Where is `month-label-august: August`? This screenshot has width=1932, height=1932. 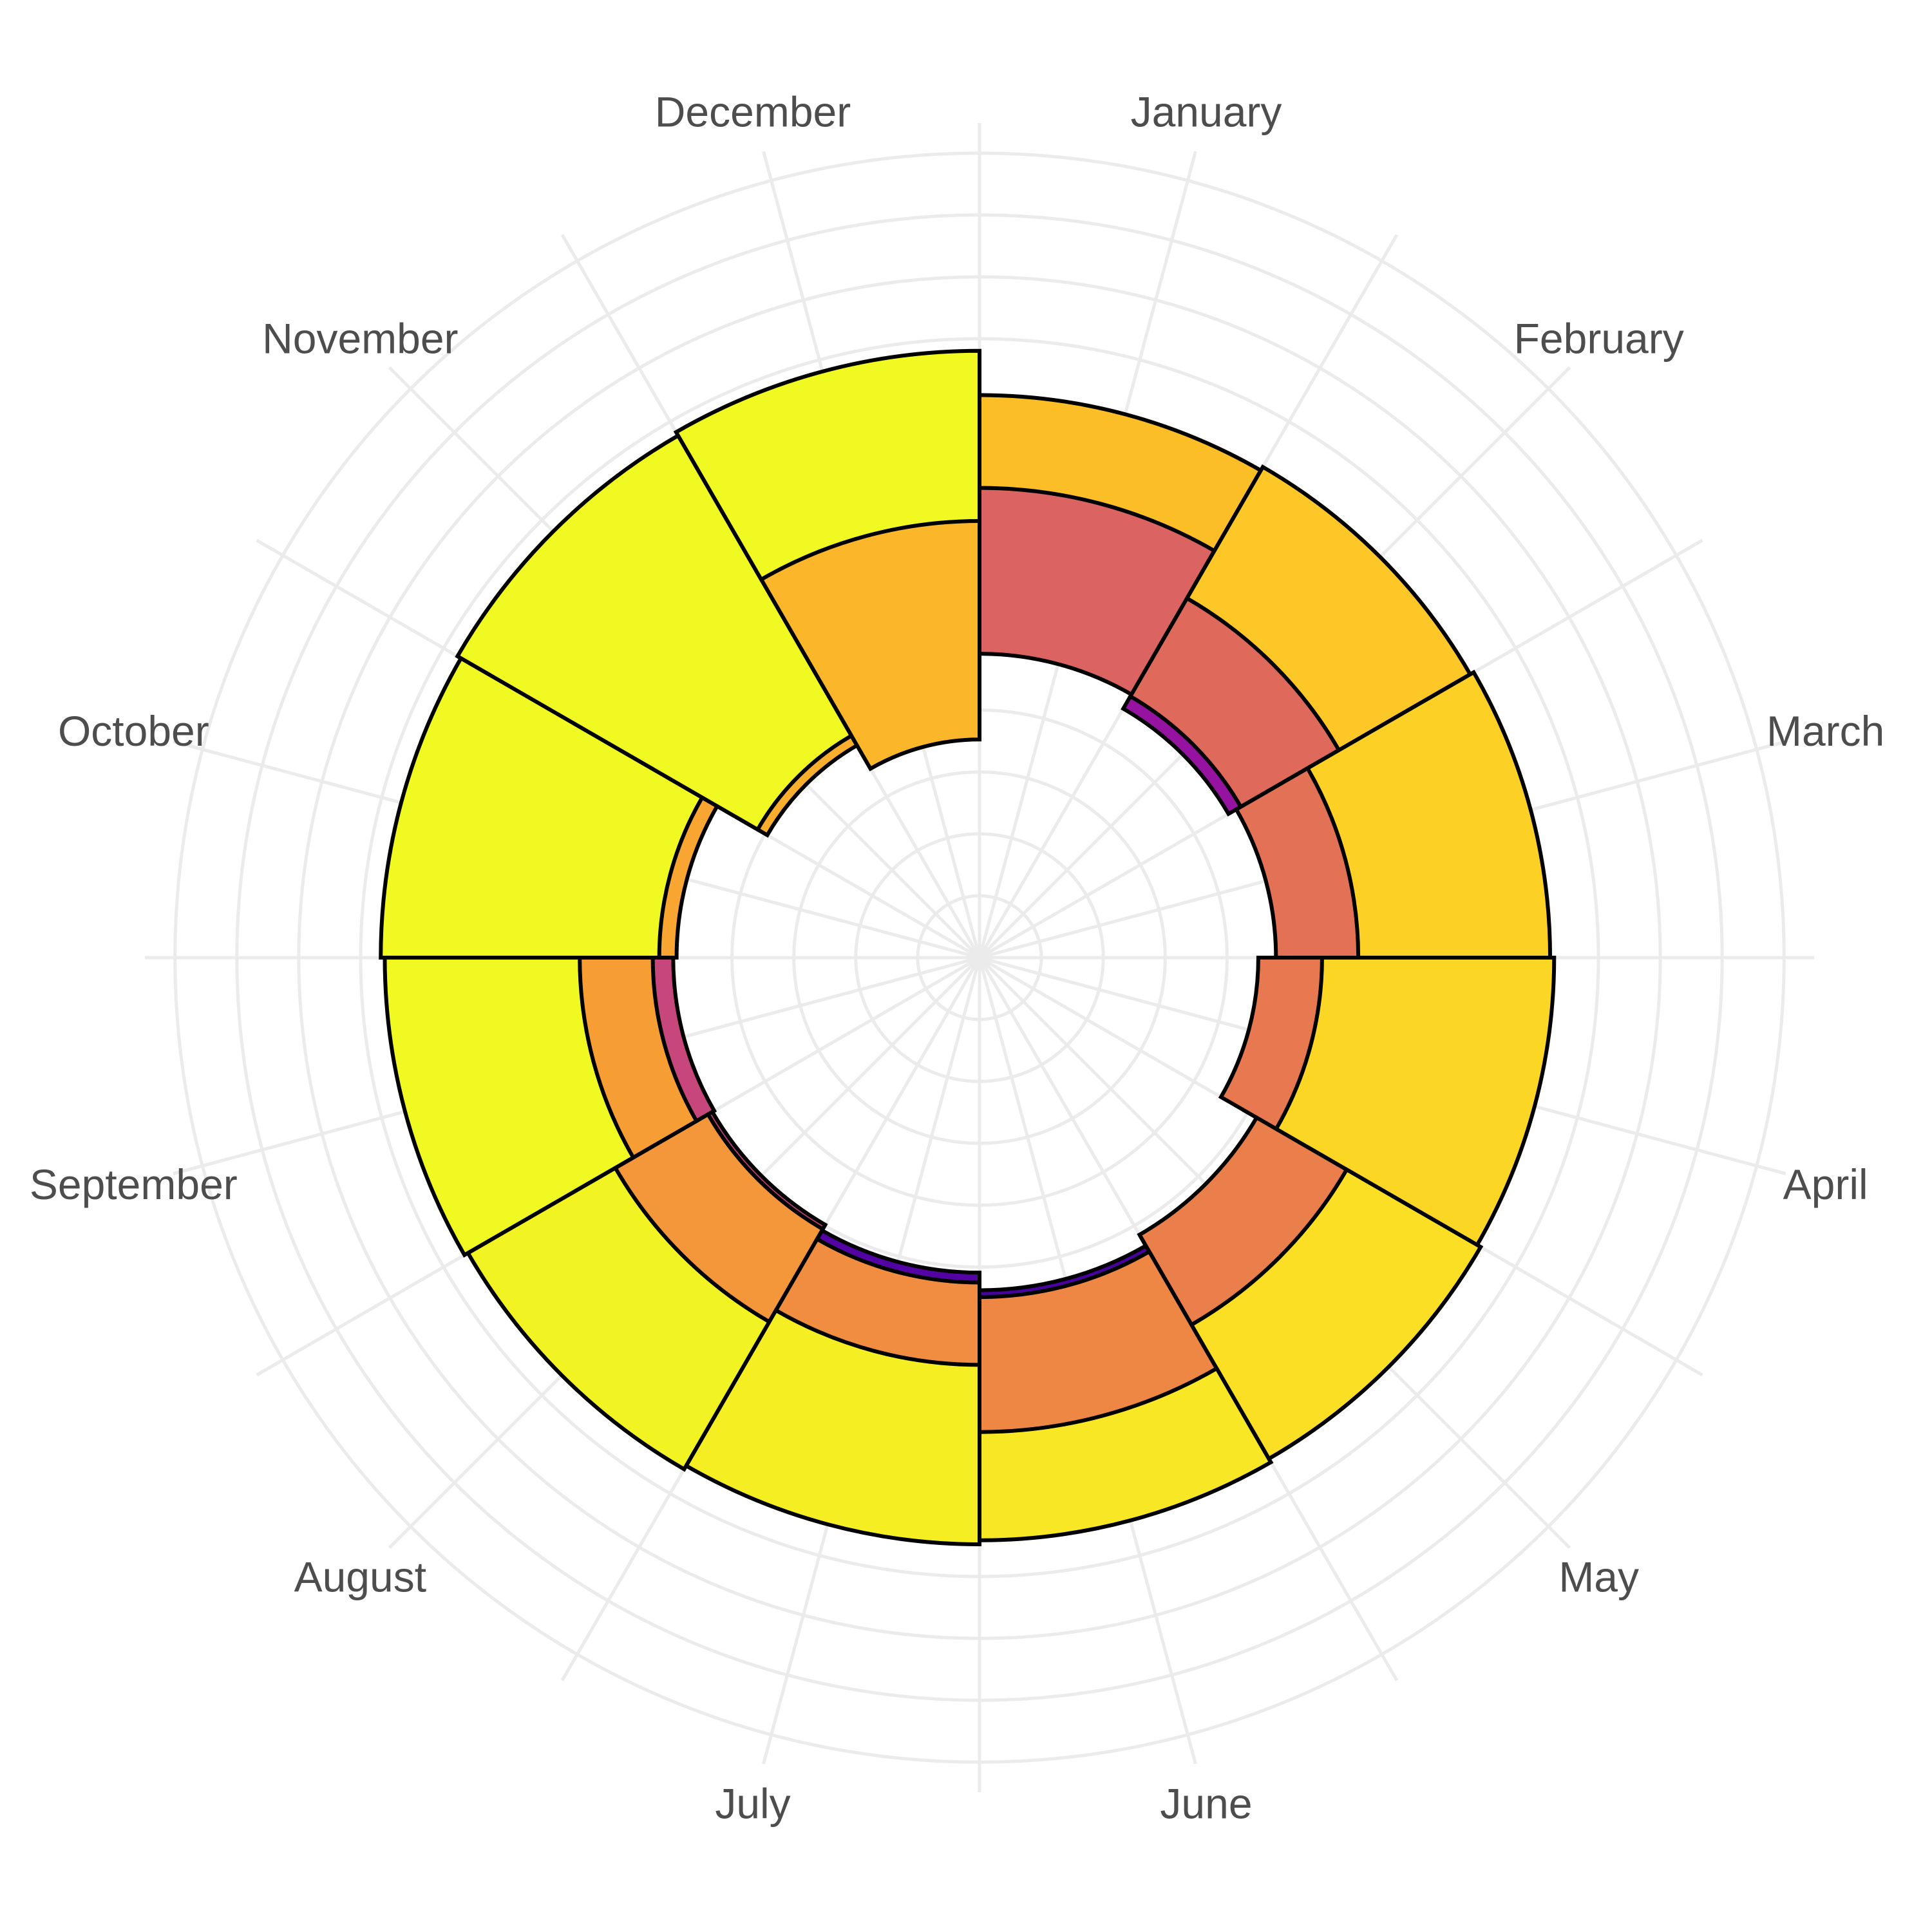 month-label-august: August is located at coordinates (360, 1577).